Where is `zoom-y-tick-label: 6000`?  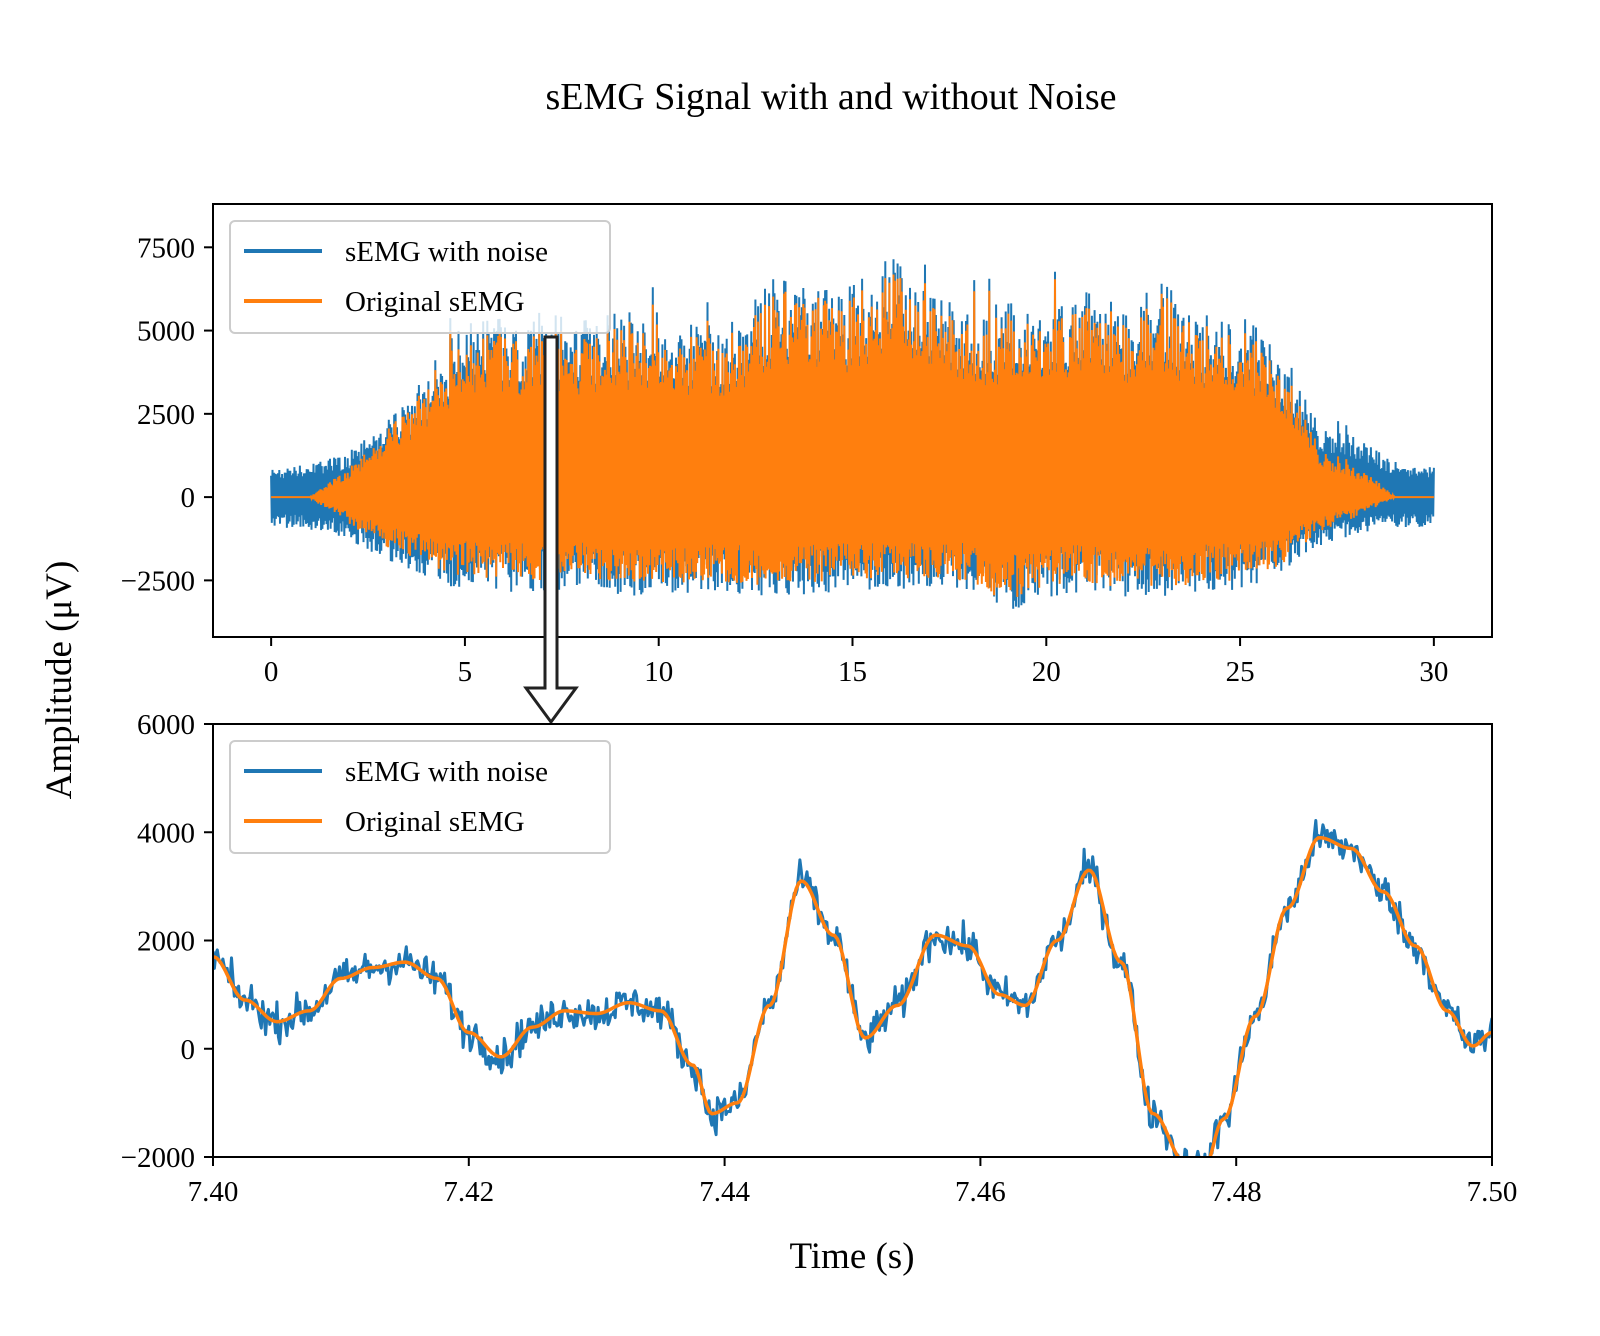 zoom-y-tick-label: 6000 is located at coordinates (166, 725).